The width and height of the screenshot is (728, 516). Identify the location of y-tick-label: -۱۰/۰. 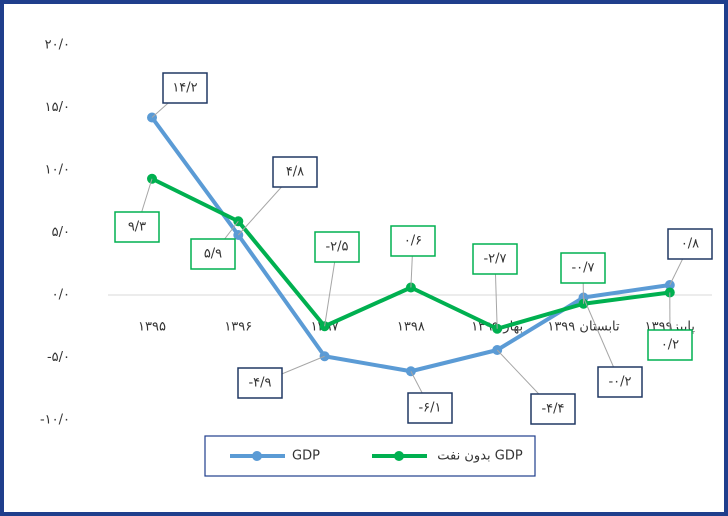
(55, 420).